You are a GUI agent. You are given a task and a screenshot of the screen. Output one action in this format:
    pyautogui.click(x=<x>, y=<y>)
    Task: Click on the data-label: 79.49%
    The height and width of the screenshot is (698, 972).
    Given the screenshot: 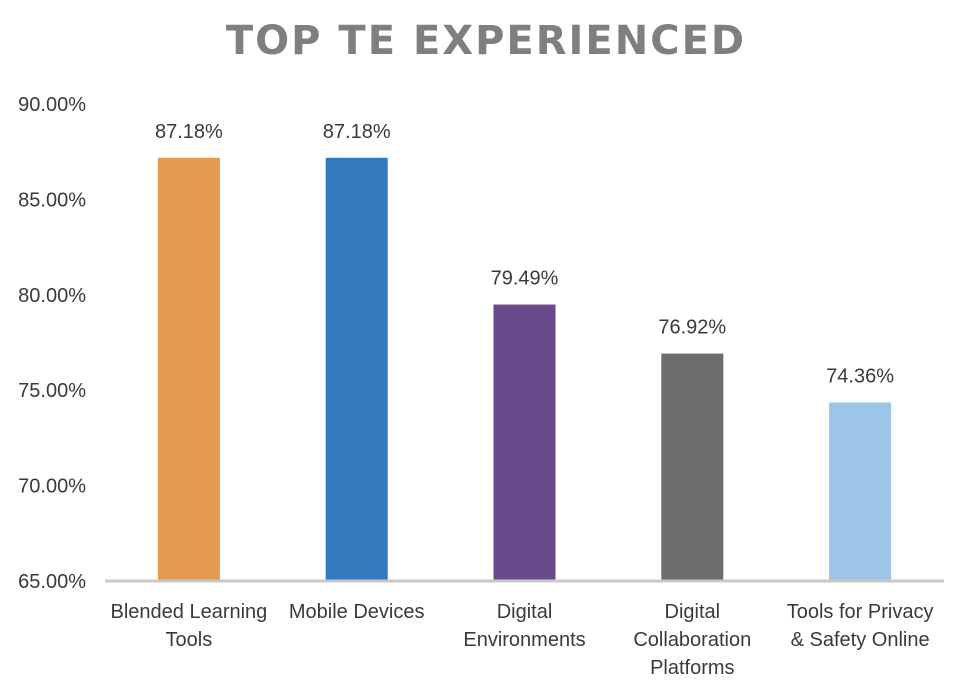 What is the action you would take?
    pyautogui.click(x=525, y=279)
    